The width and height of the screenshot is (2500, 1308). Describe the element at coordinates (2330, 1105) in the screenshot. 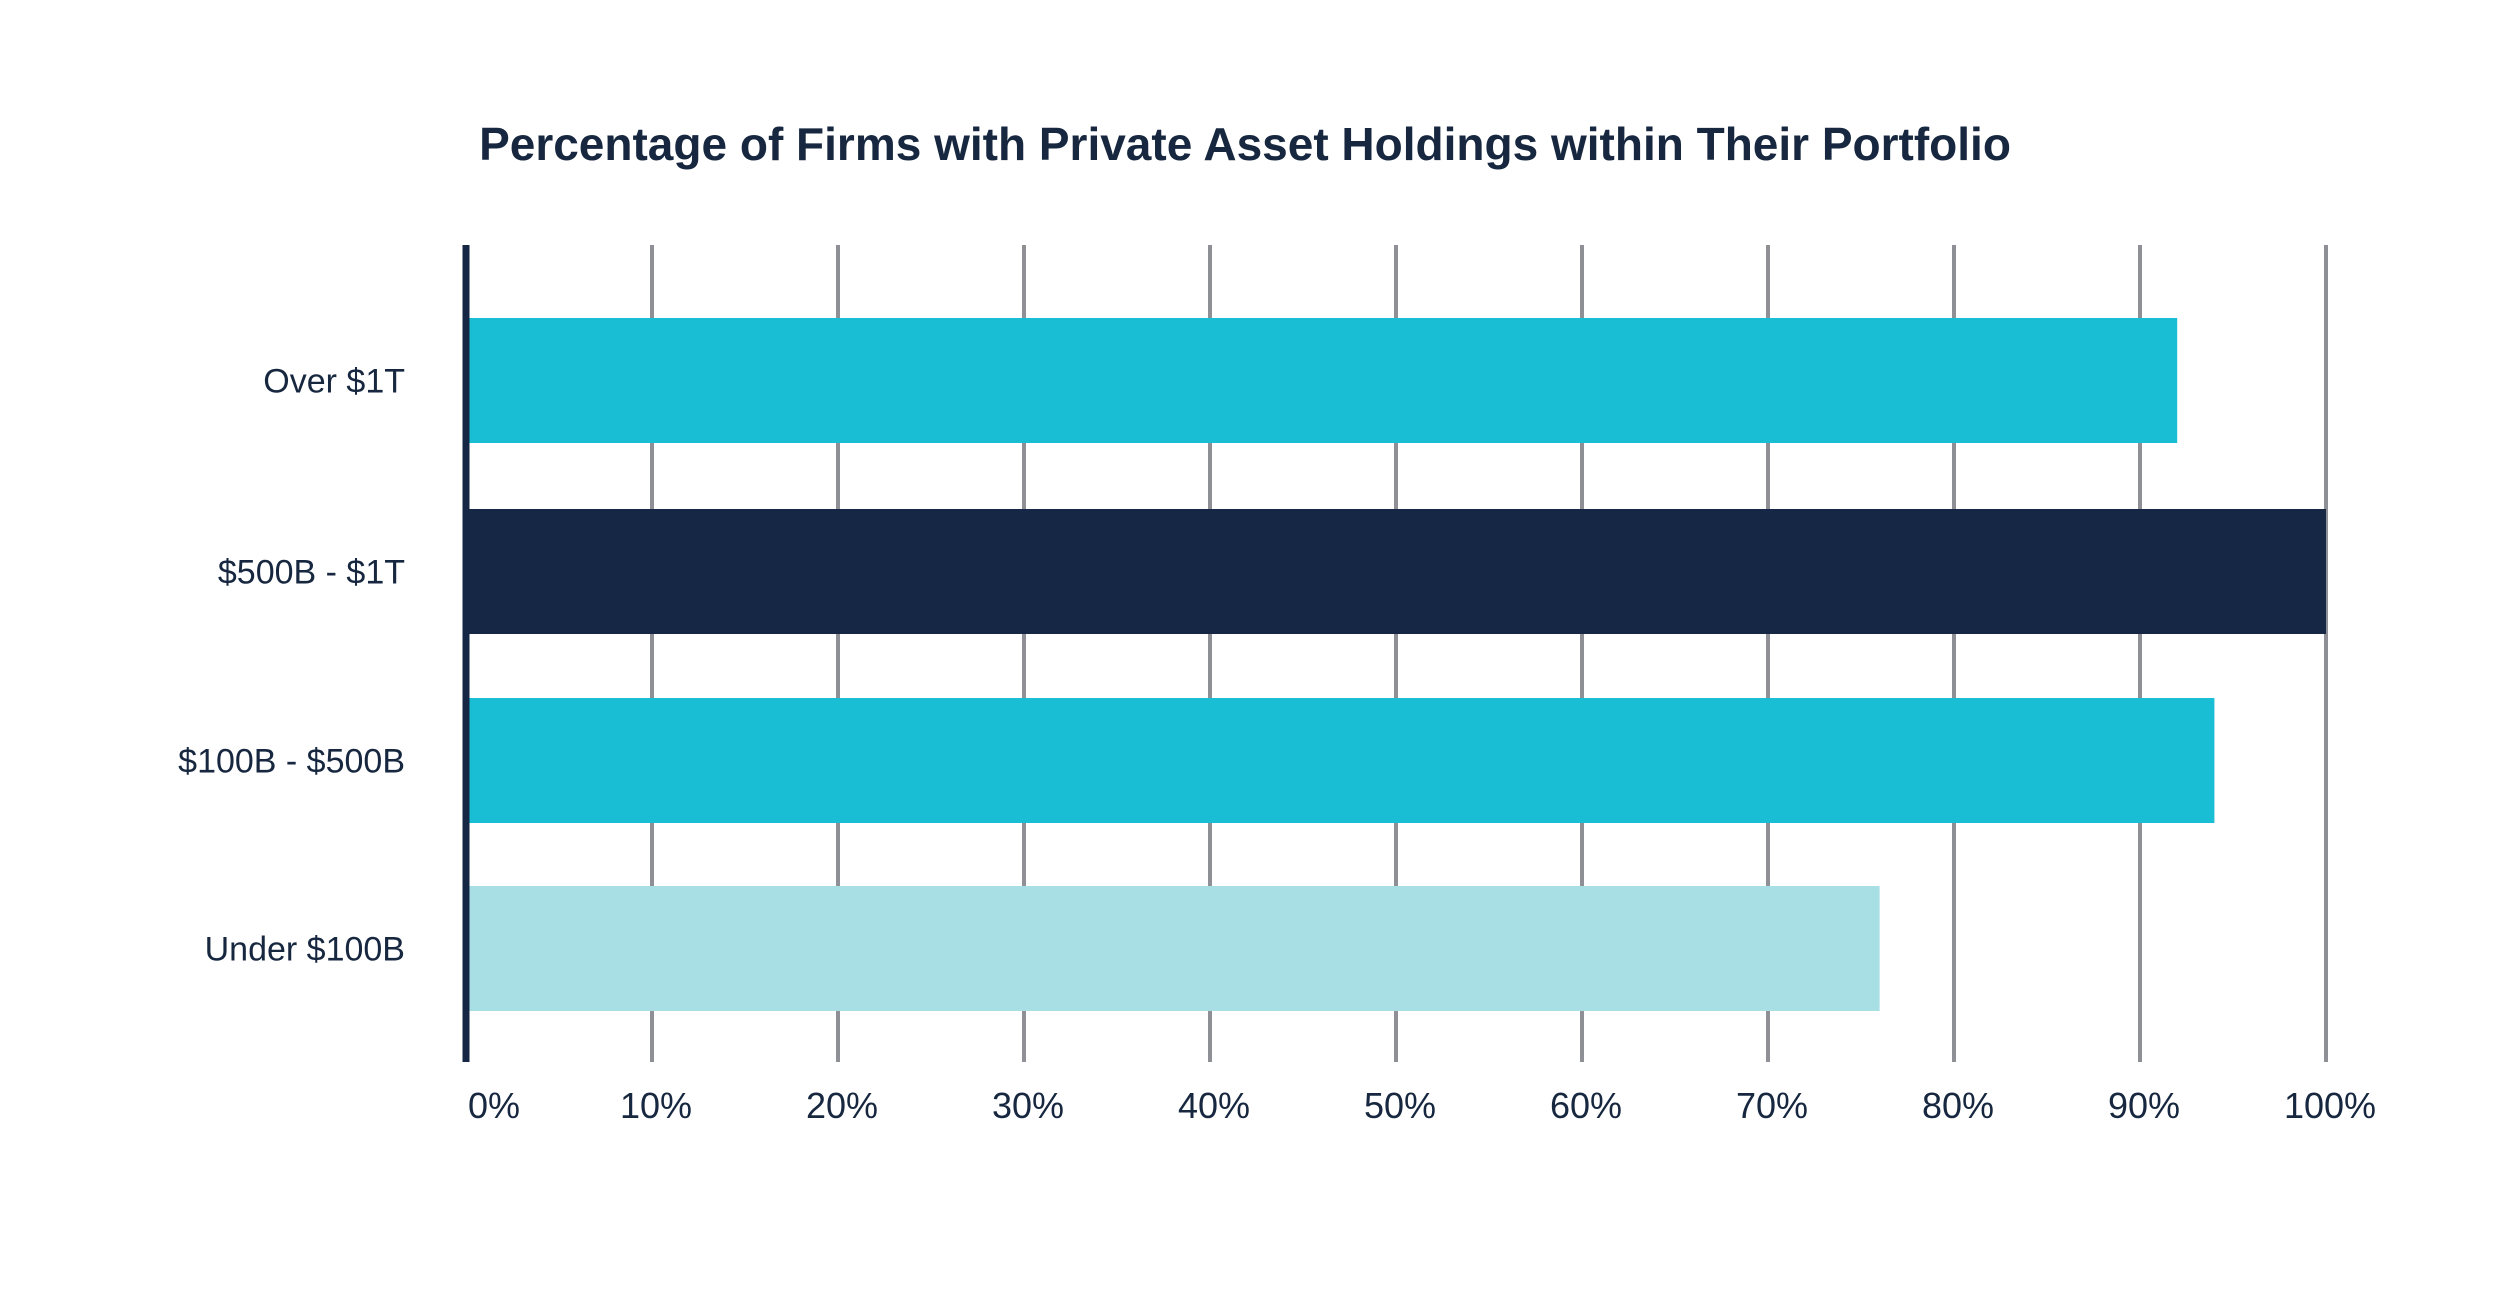

I see `x-tick-label: 100%` at that location.